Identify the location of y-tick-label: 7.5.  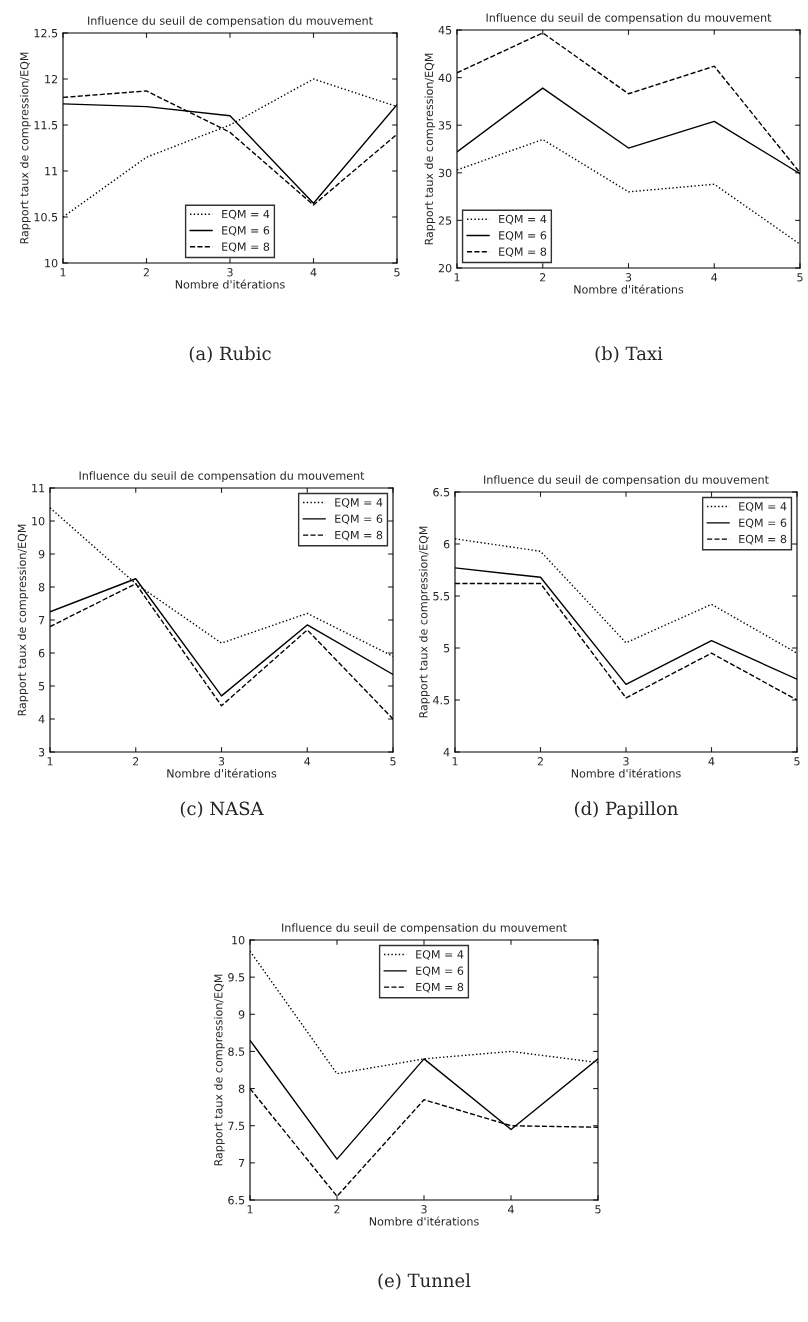
(236, 1126).